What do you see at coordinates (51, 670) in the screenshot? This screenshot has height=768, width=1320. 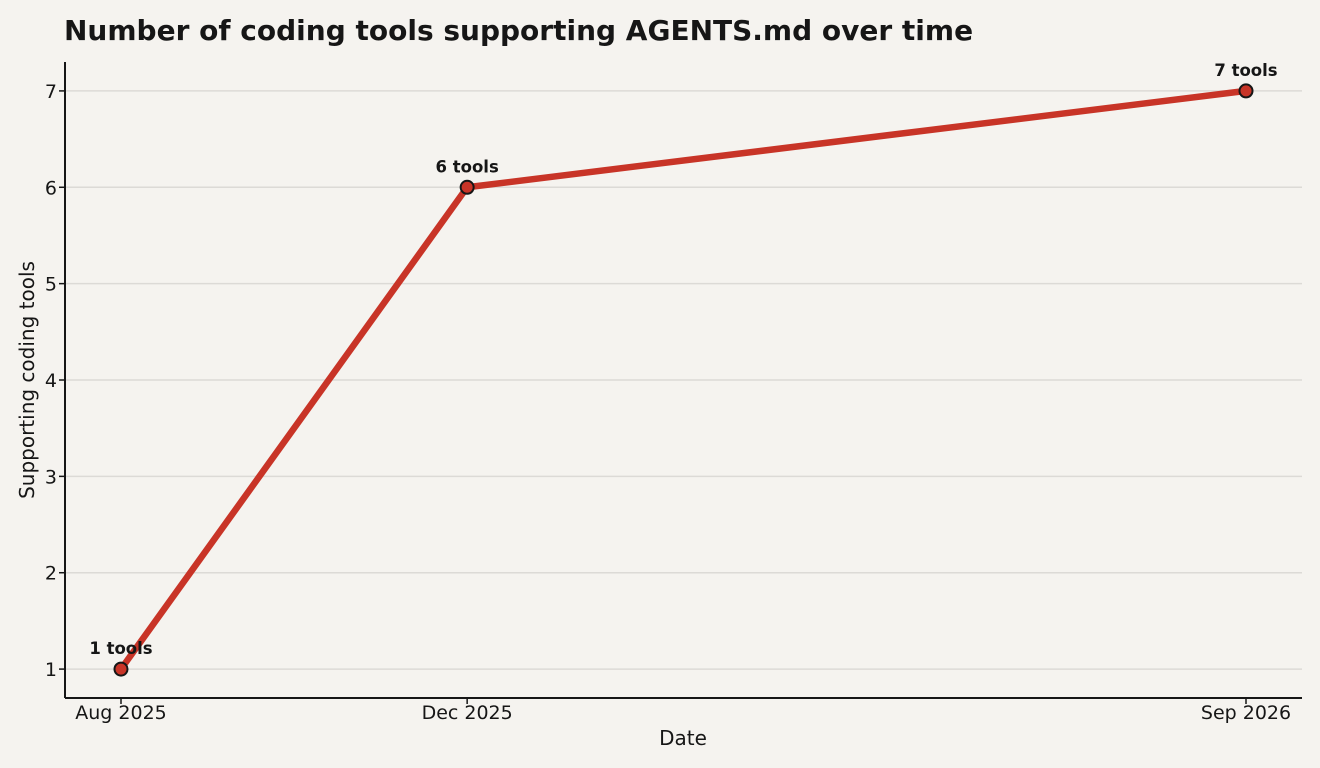 I see `y-tick-label-1: 1` at bounding box center [51, 670].